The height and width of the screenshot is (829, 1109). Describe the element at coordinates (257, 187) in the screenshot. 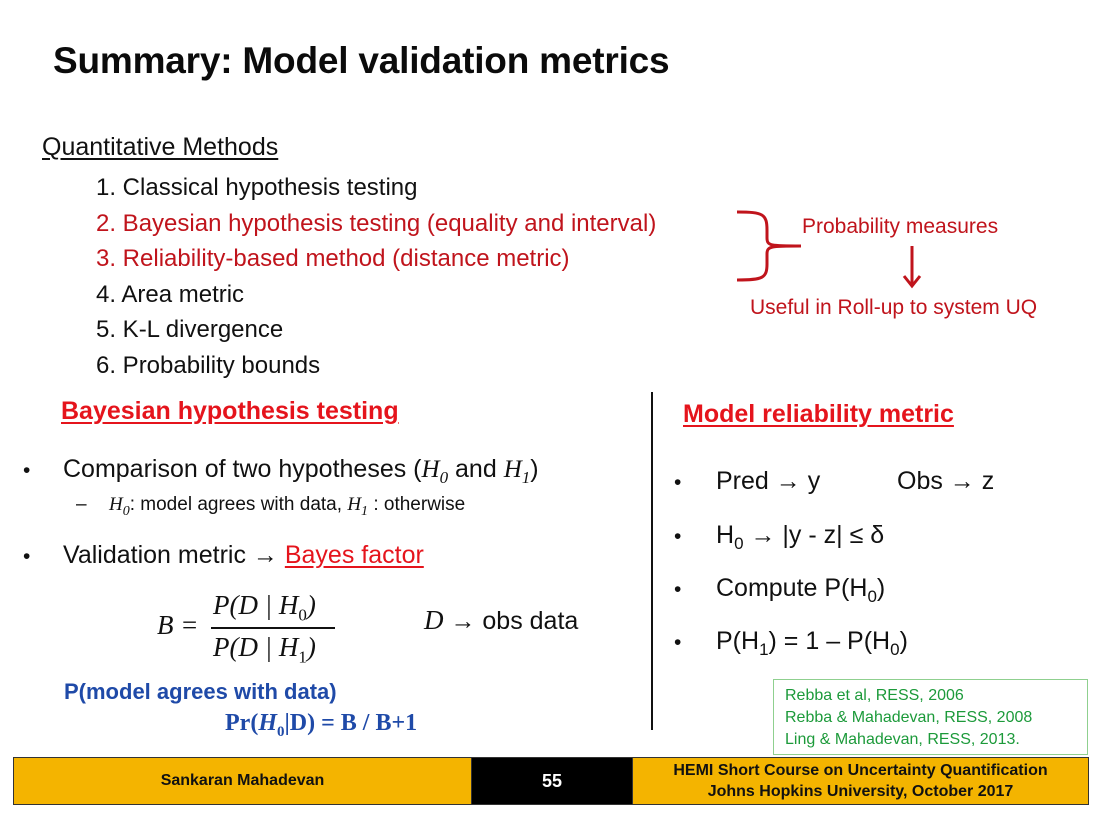

I see `method-item: 1. Classical hypothesis testing` at that location.